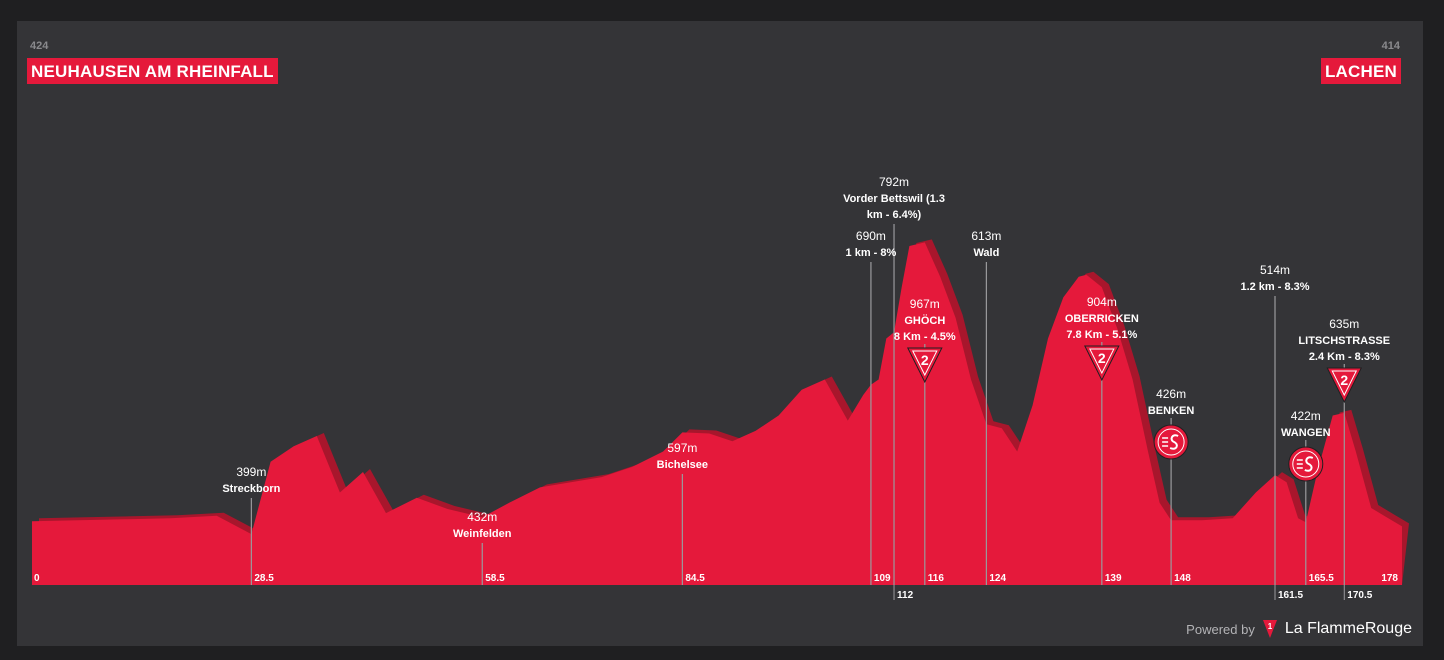 Image resolution: width=1444 pixels, height=660 pixels. What do you see at coordinates (1344, 324) in the screenshot?
I see `point-altitude-label: 635m` at bounding box center [1344, 324].